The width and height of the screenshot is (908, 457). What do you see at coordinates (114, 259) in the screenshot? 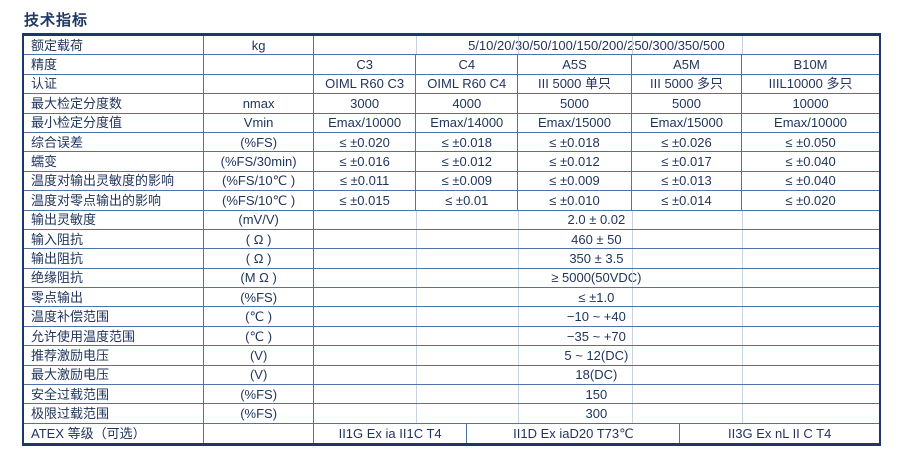
I see `row-label: 输出阻抗` at bounding box center [114, 259].